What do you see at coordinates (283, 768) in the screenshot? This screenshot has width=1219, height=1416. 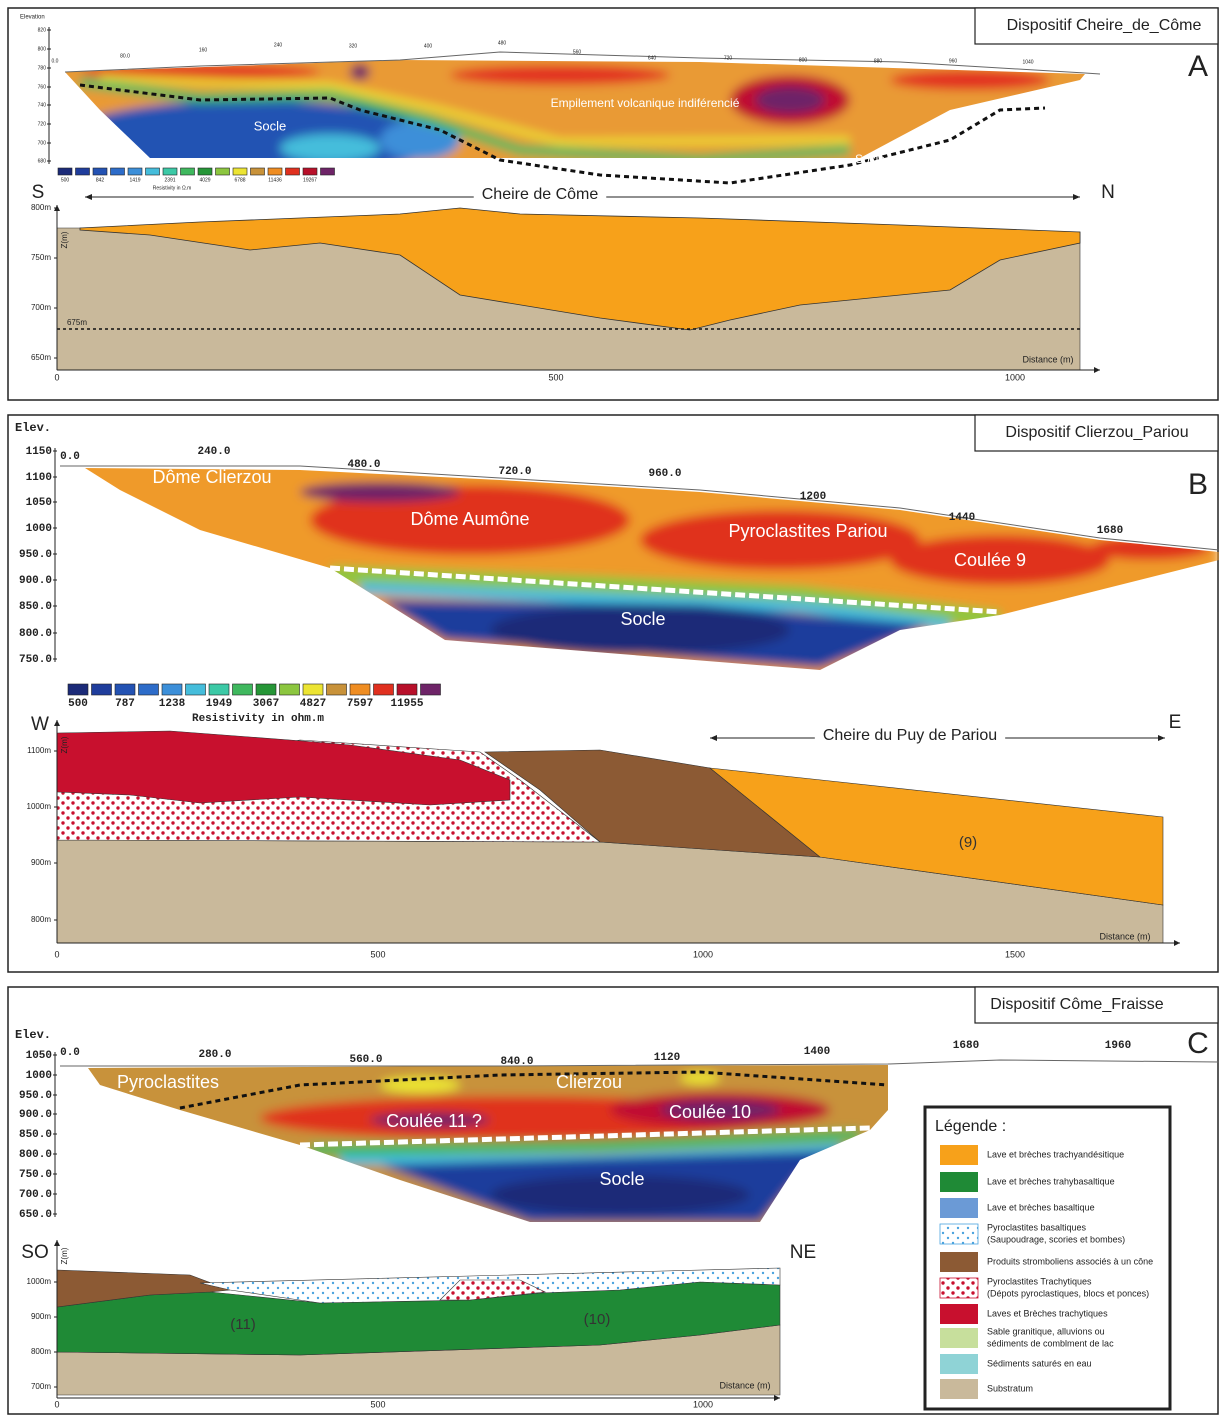 I see `trachytic-lava` at bounding box center [283, 768].